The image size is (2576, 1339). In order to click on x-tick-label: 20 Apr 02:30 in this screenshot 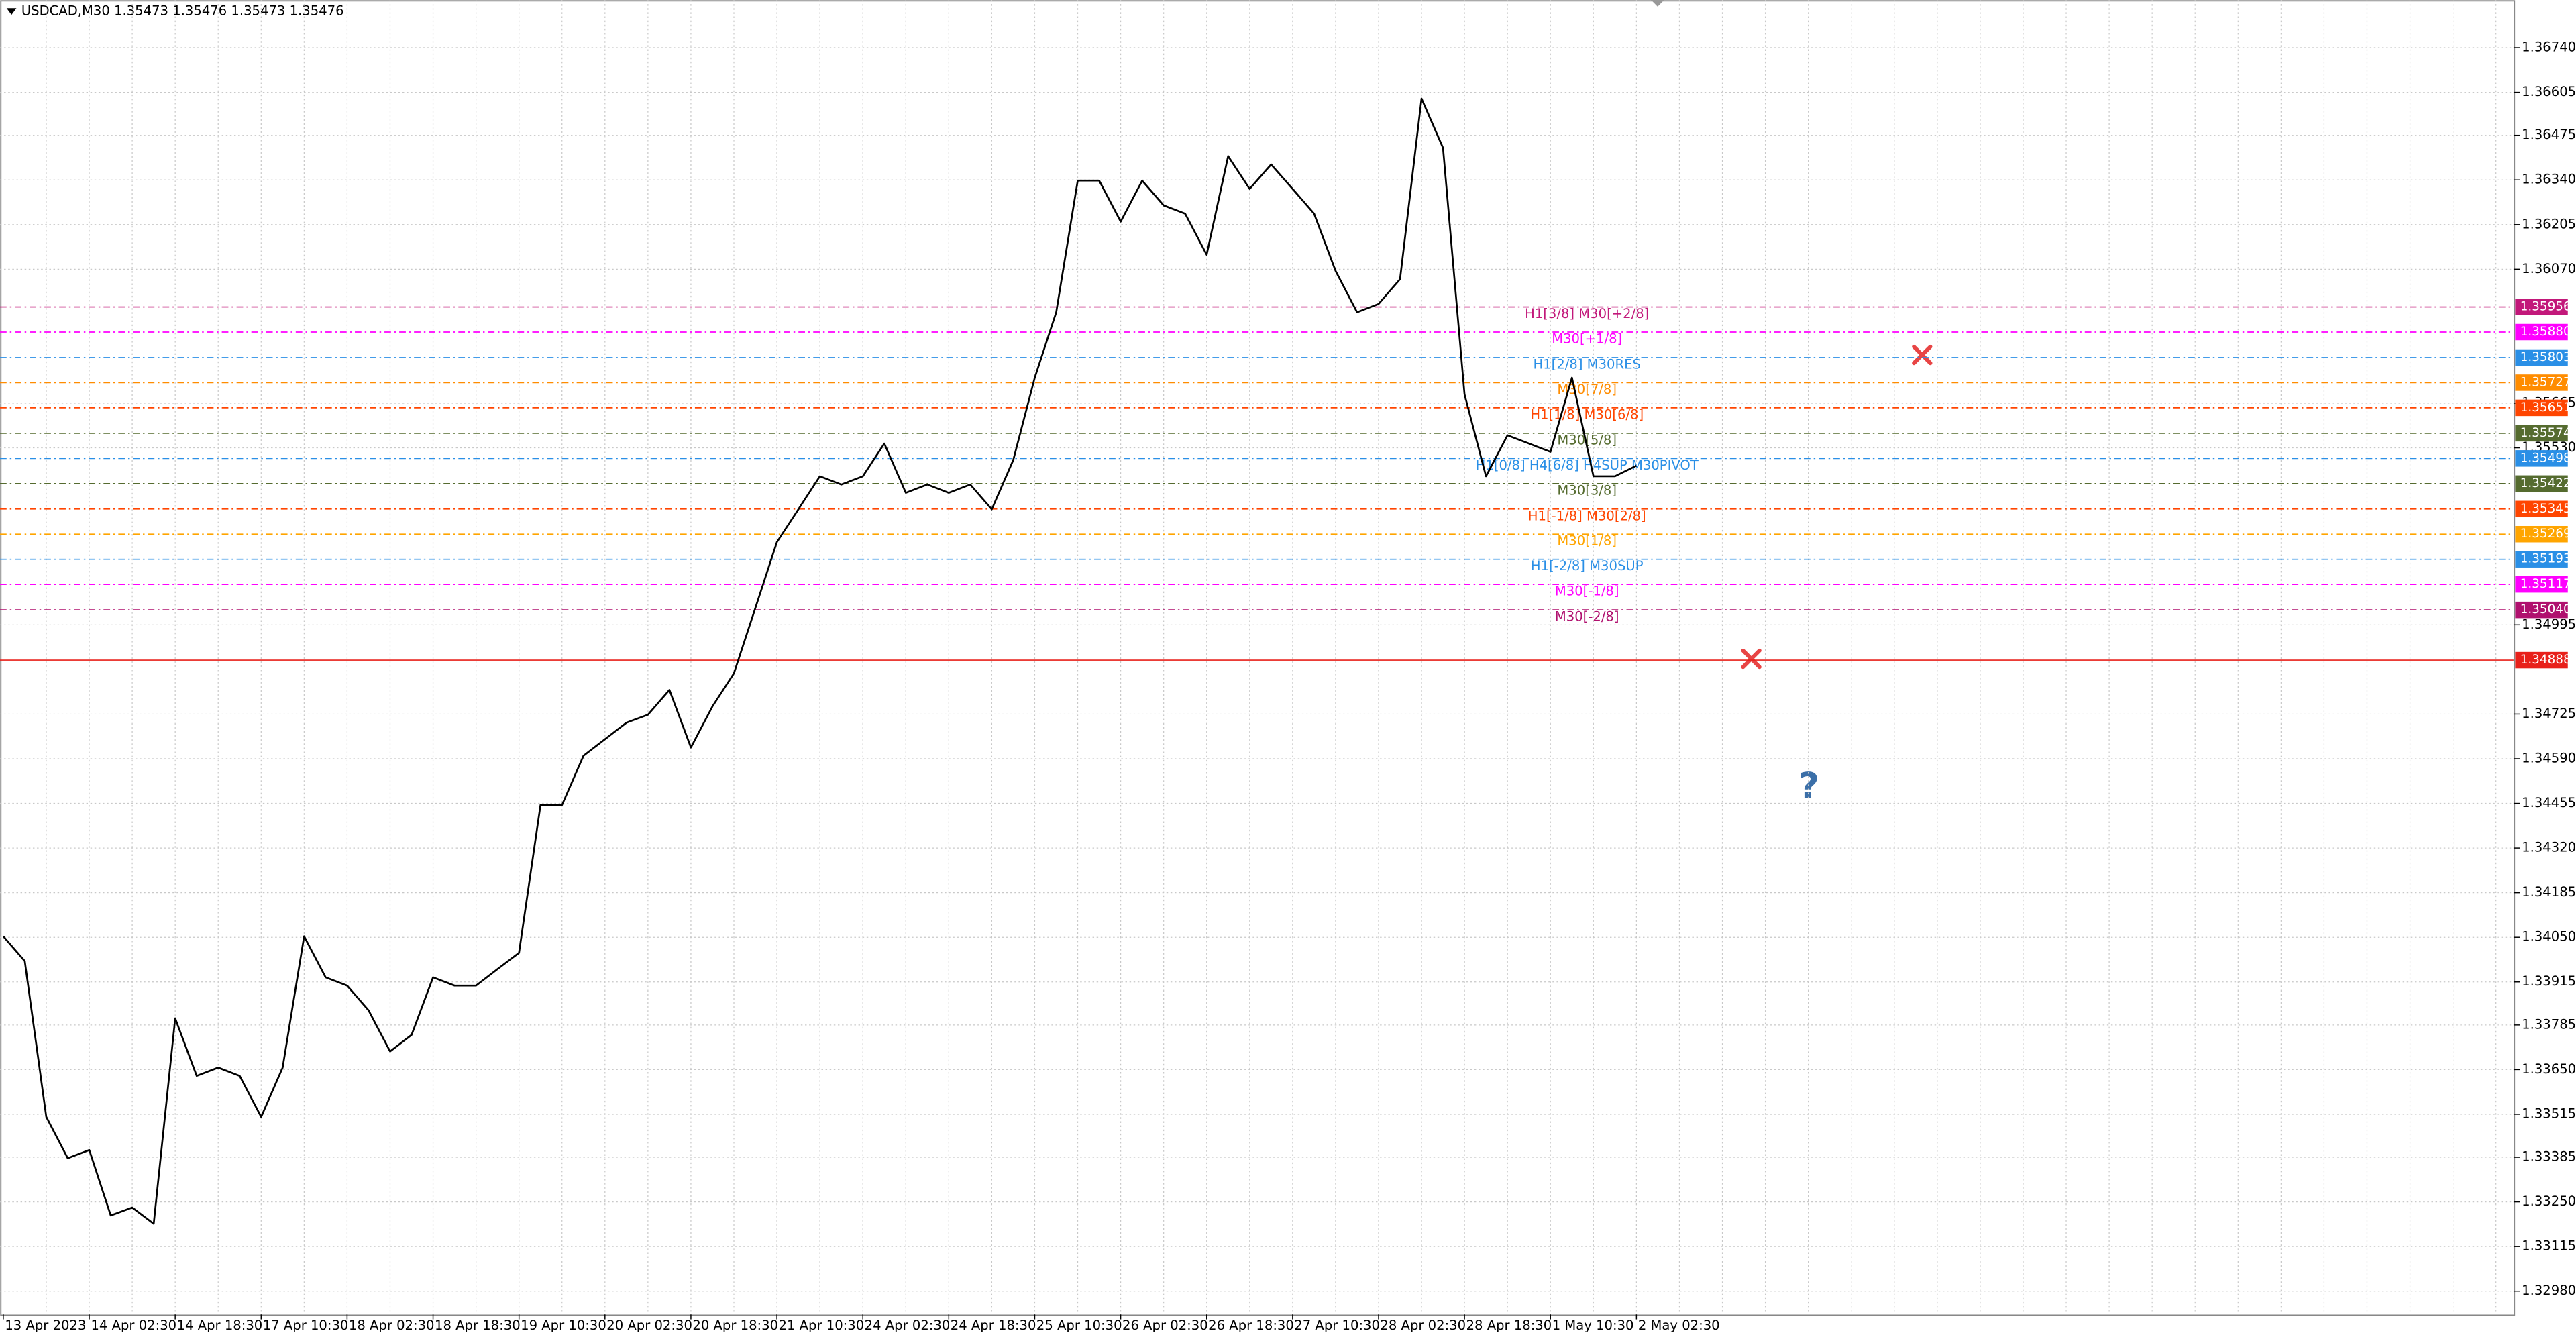, I will do `click(649, 1325)`.